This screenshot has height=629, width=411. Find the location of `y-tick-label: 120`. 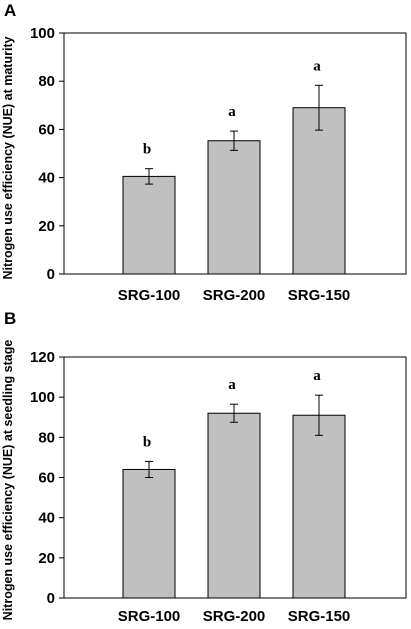

y-tick-label: 120 is located at coordinates (42, 357).